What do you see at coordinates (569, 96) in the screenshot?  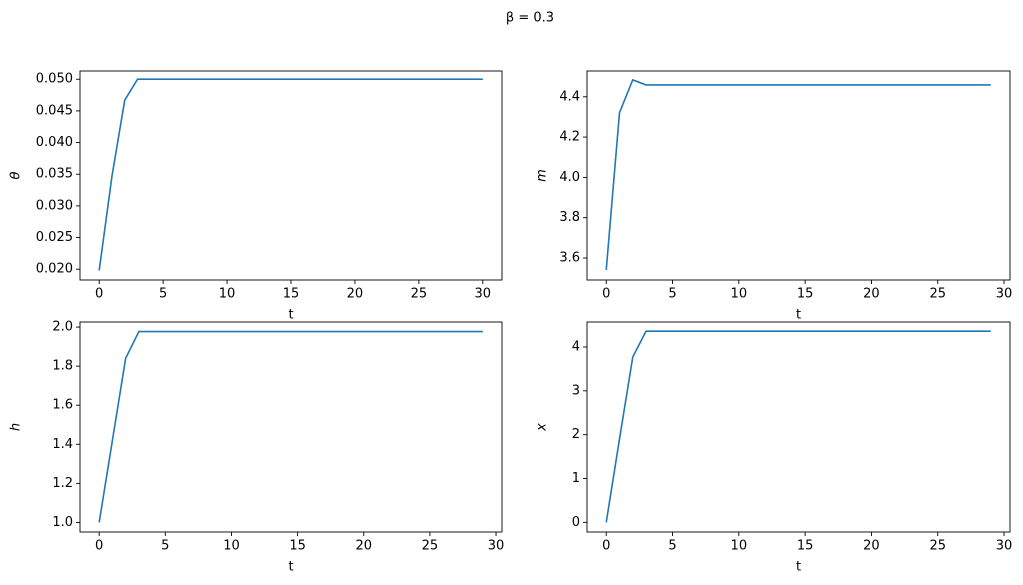 I see `y-tick-label: 4.4` at bounding box center [569, 96].